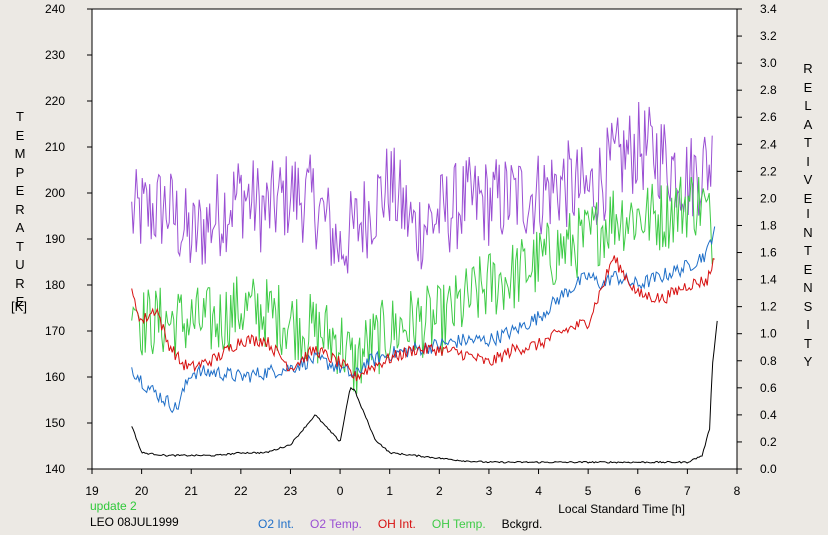 Image resolution: width=828 pixels, height=535 pixels. I want to click on legend-item-oh-temp: OH Temp., so click(458, 524).